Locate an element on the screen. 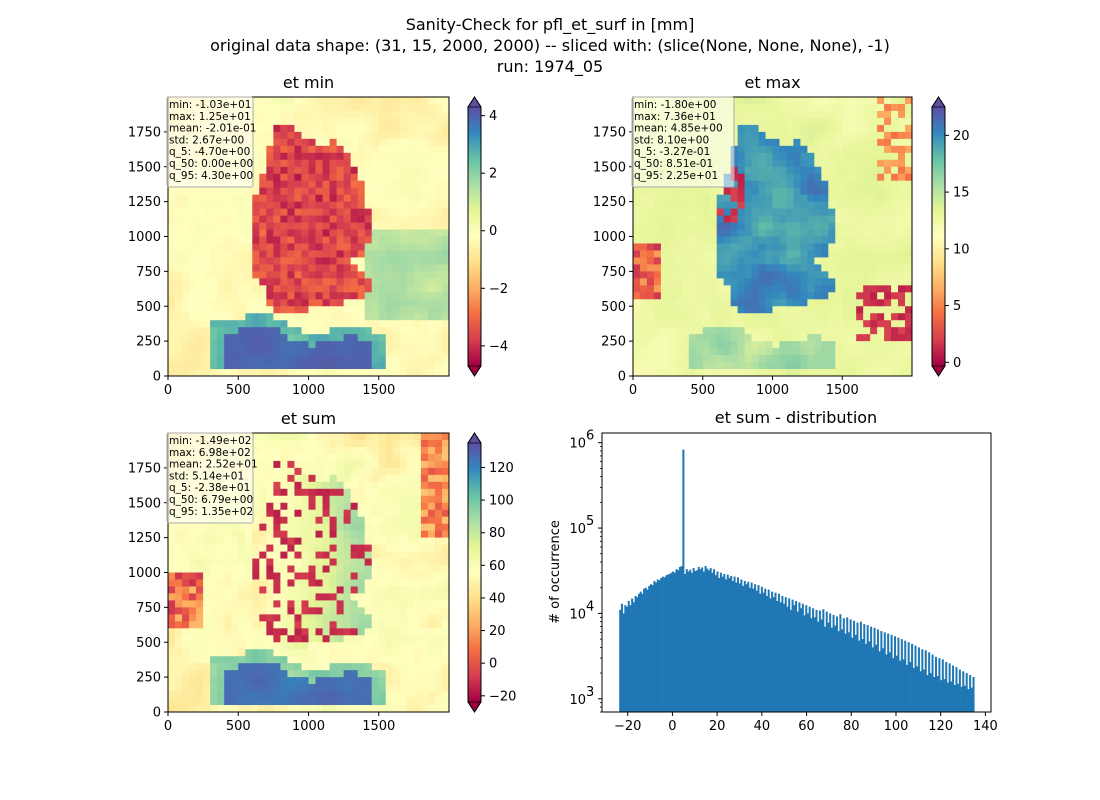 This screenshot has height=800, width=1100. colorbar-tick-label: 60 is located at coordinates (497, 566).